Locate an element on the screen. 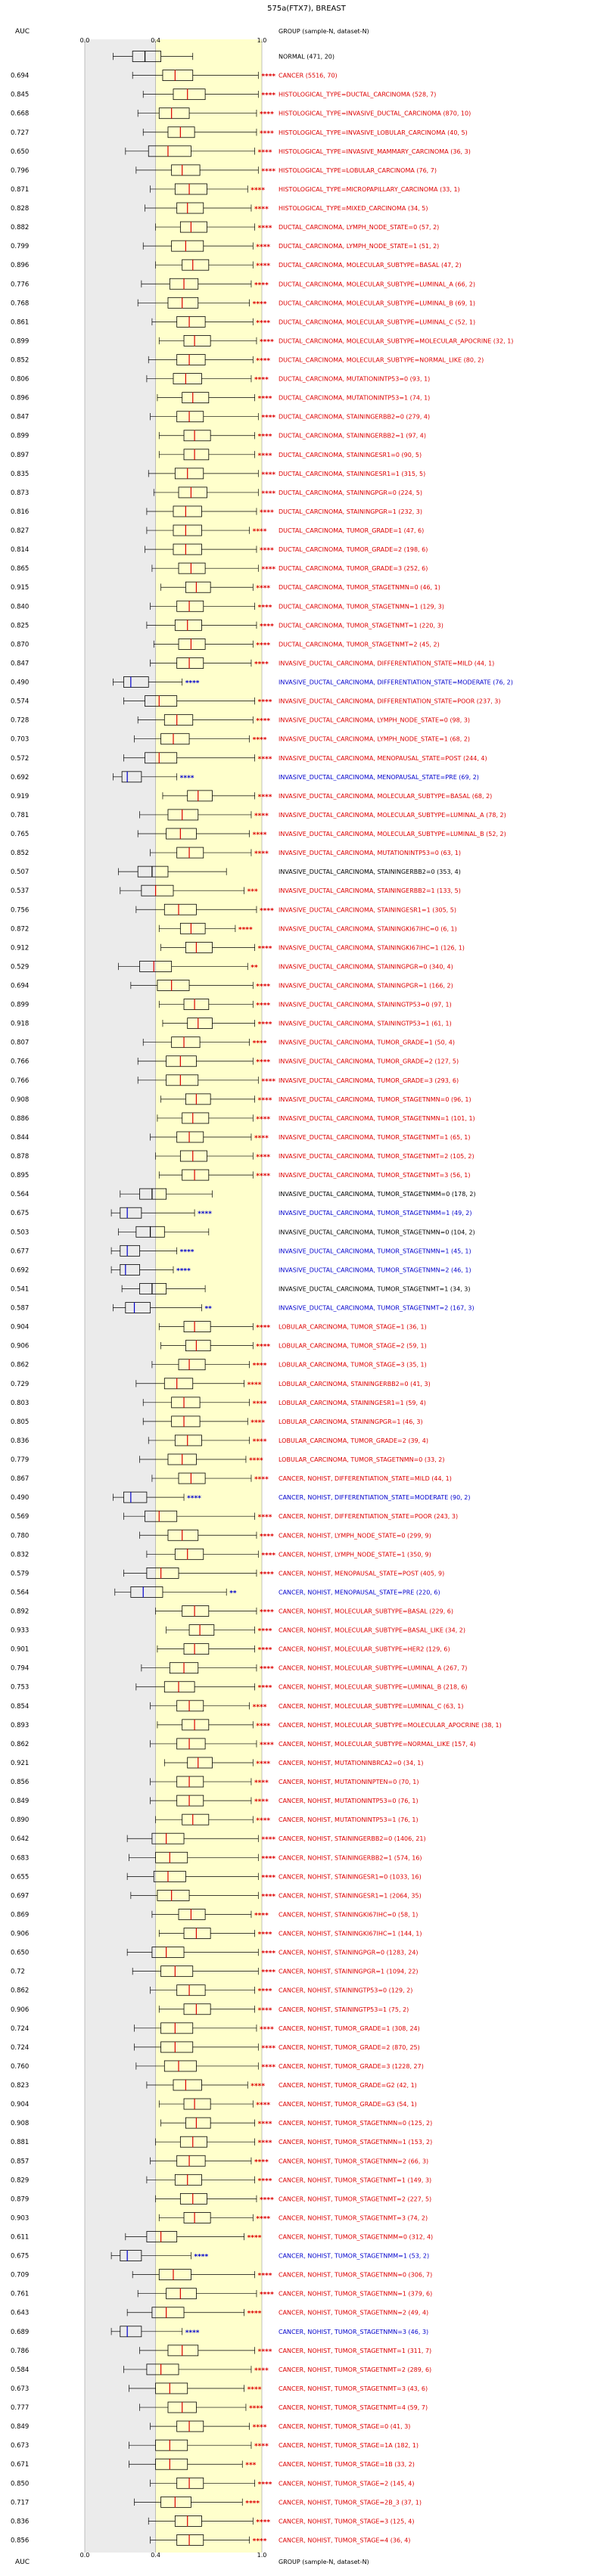 This screenshot has height=2576, width=613. auc-value: 0.895 is located at coordinates (20, 1175).